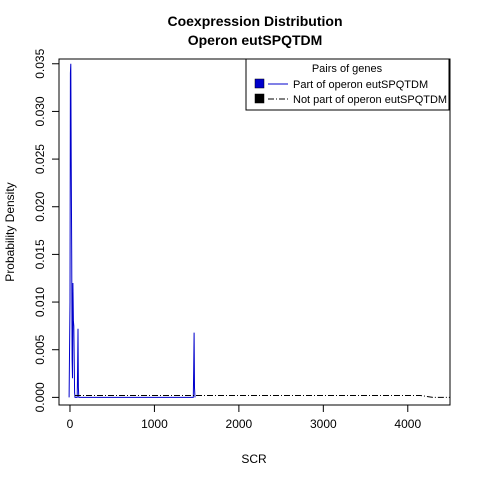  I want to click on x-axis-label: SCR, so click(254, 459).